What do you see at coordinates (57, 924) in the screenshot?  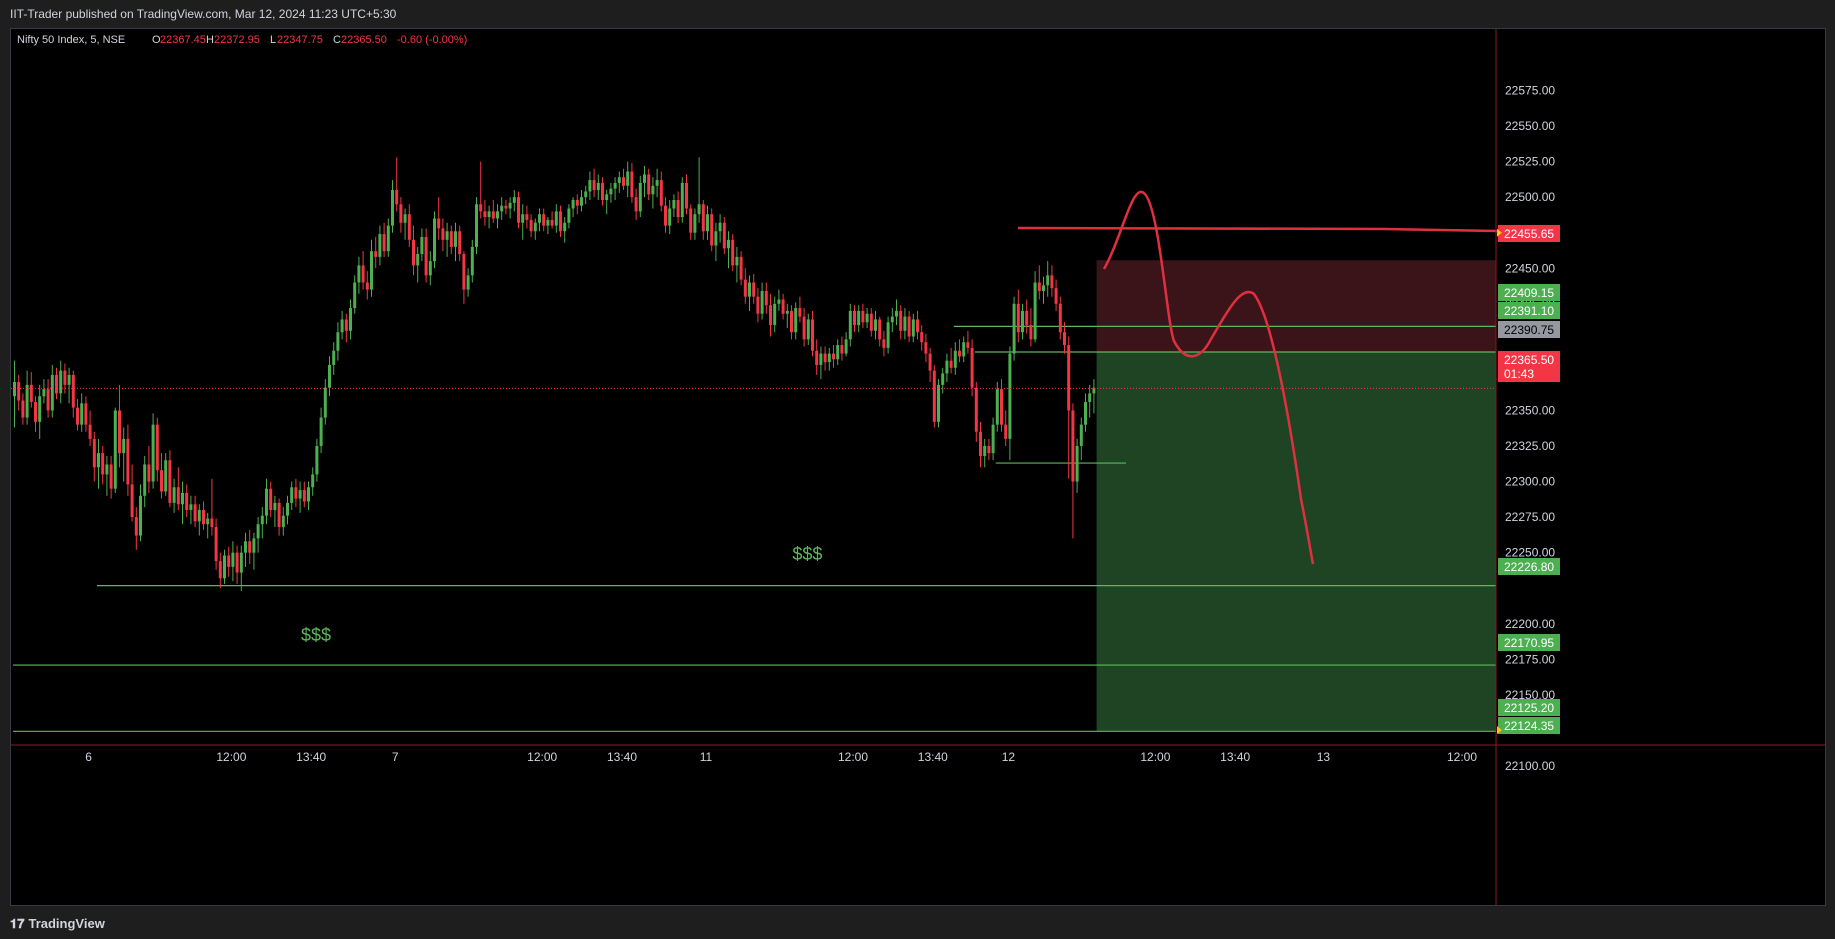 I see `tradingview-logo: 𝟏𝟕 TradingView` at bounding box center [57, 924].